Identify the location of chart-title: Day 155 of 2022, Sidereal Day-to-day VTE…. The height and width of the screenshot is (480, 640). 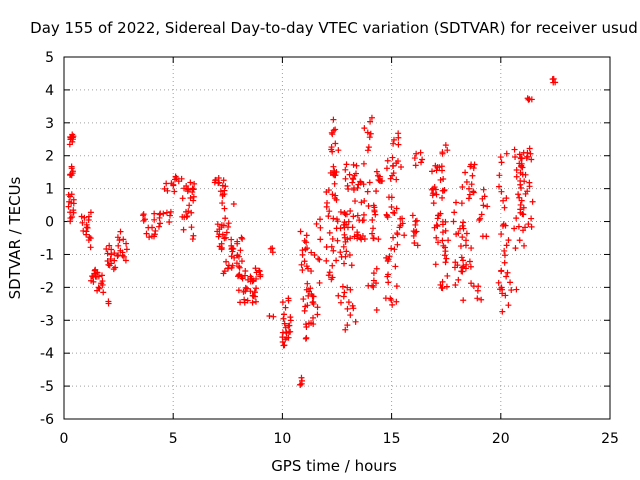
(334, 28).